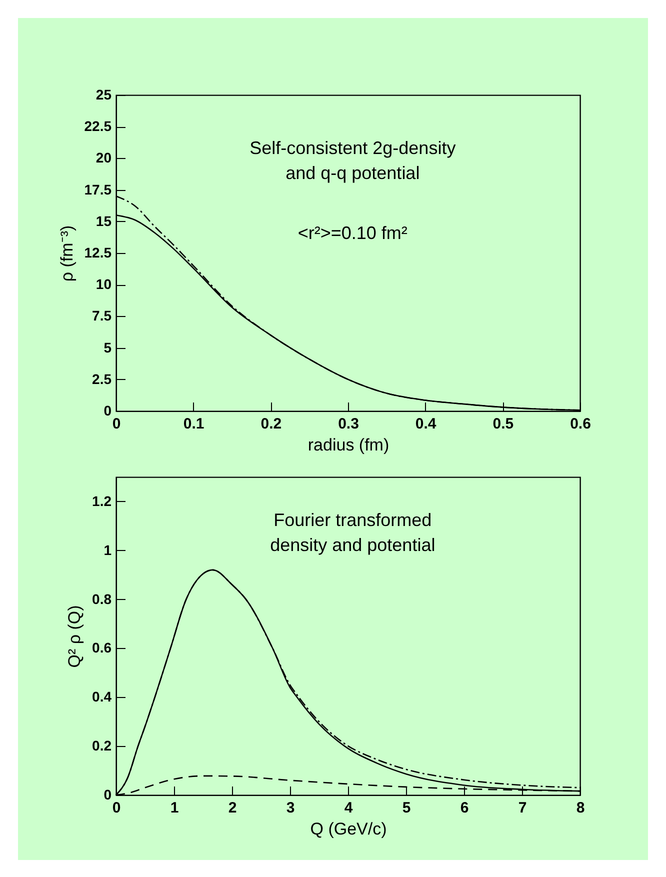  Describe the element at coordinates (74, 636) in the screenshot. I see `y-axis-title: Q² ρ (Q)` at that location.